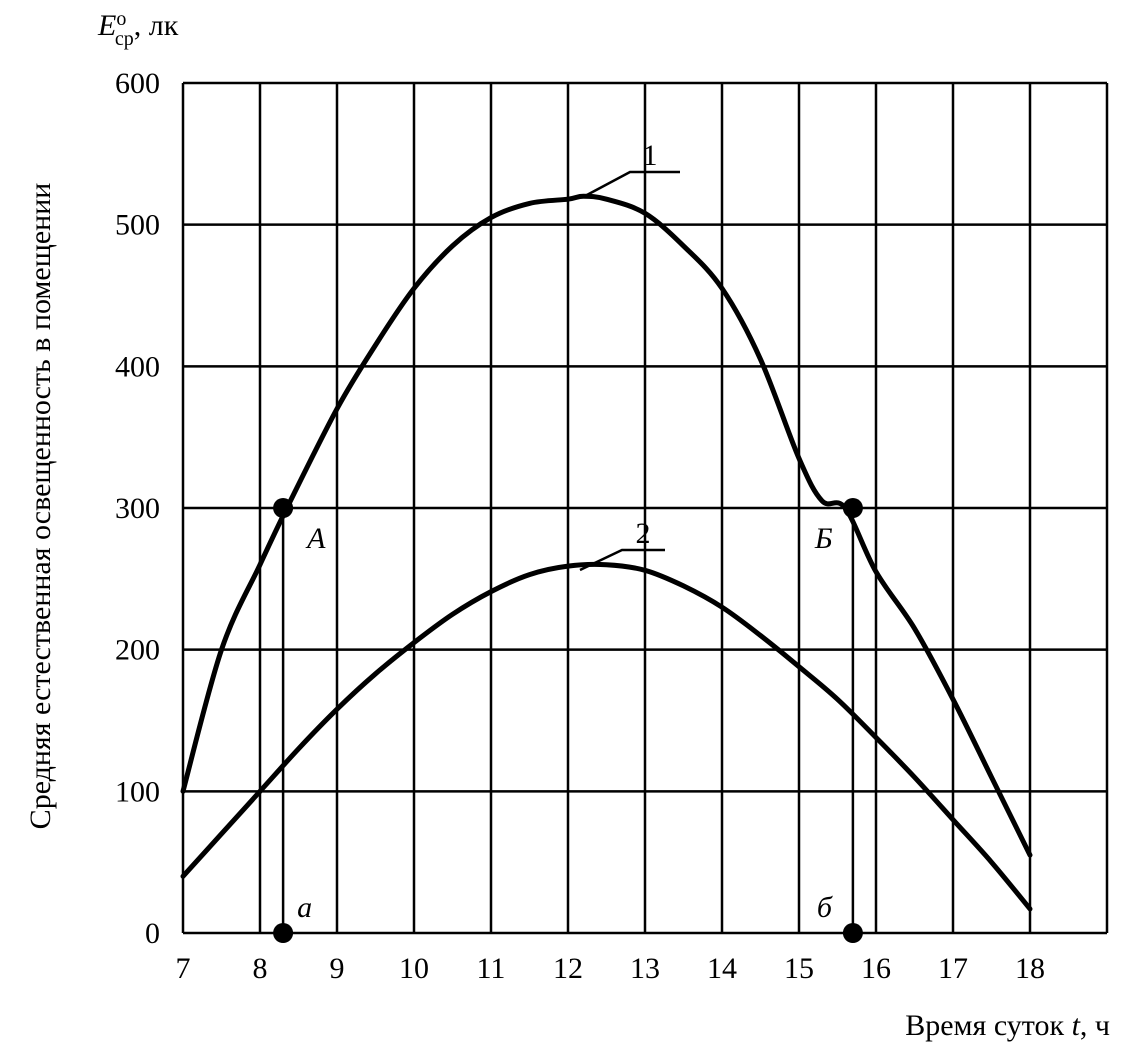  Describe the element at coordinates (315, 538) in the screenshot. I see `point-label: A` at that location.